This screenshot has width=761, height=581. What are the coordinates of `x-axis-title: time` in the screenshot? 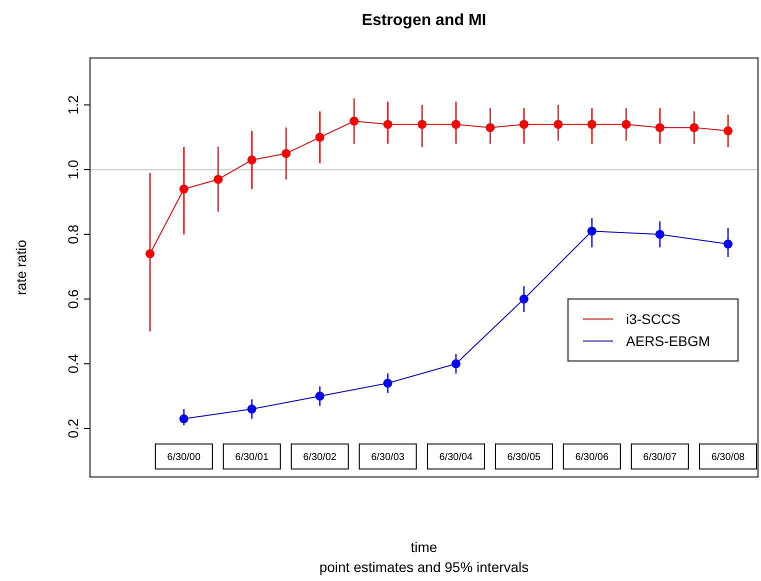 It's located at (424, 547).